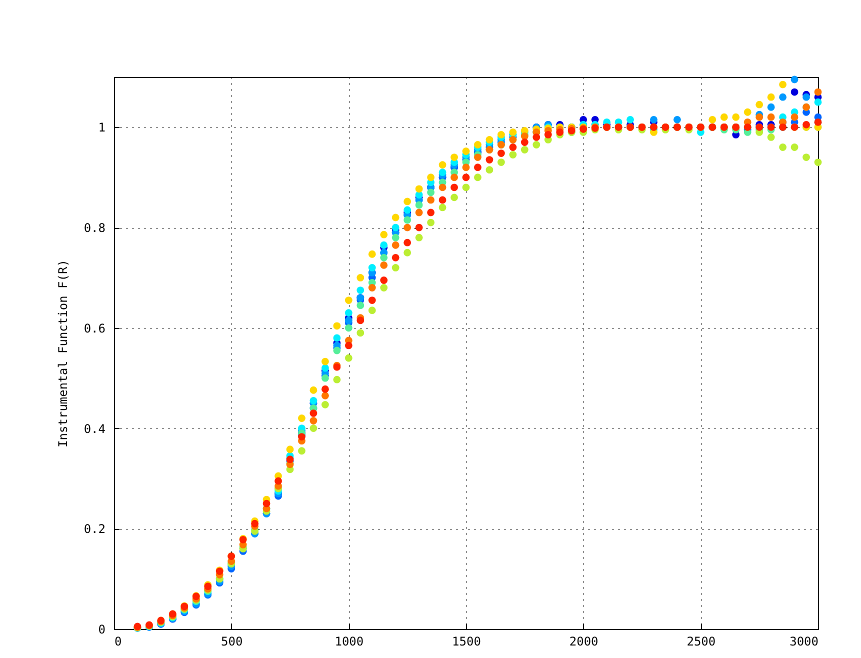 The image size is (861, 658). I want to click on y-tick-label: 0.6, so click(95, 328).